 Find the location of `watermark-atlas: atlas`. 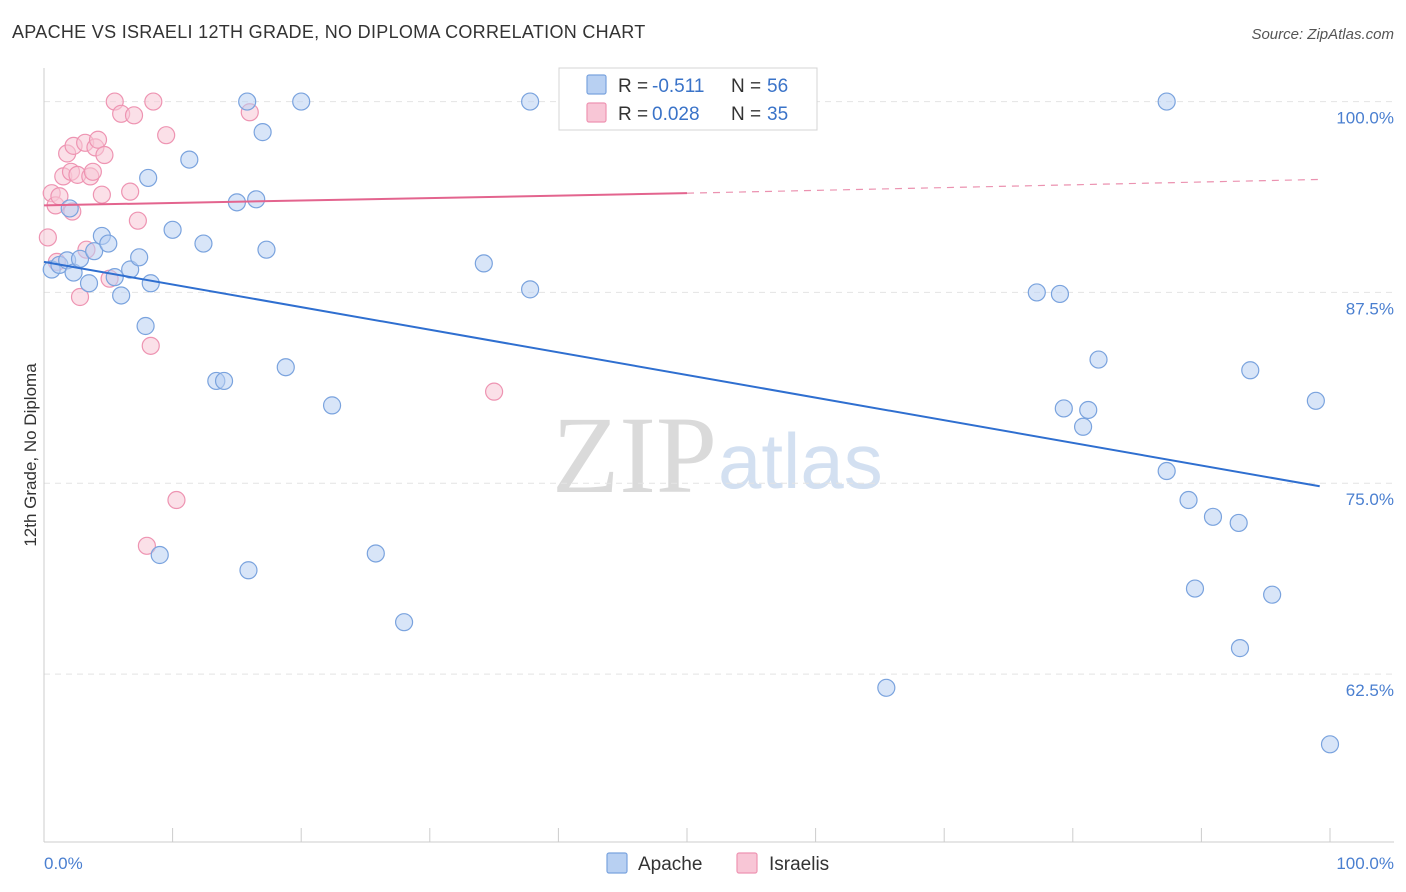

watermark-atlas: atlas is located at coordinates (800, 461).